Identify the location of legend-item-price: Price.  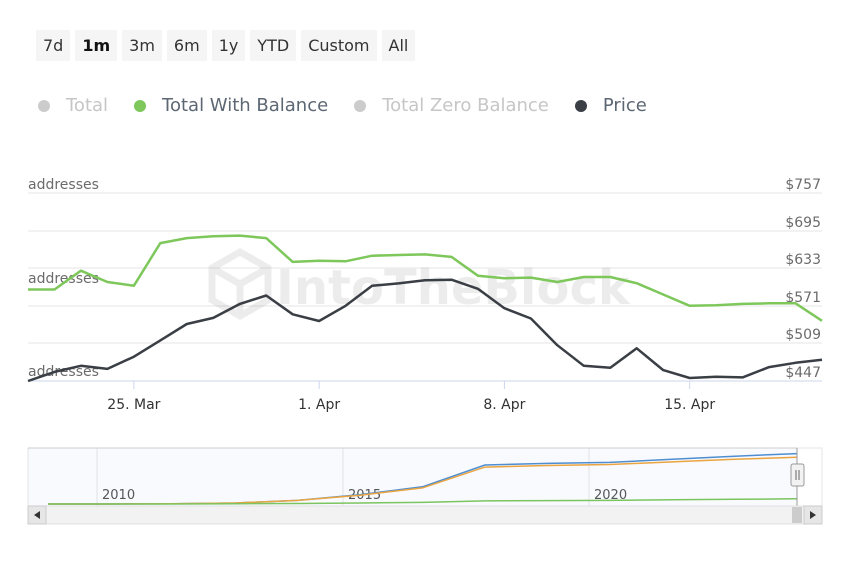
(610, 105).